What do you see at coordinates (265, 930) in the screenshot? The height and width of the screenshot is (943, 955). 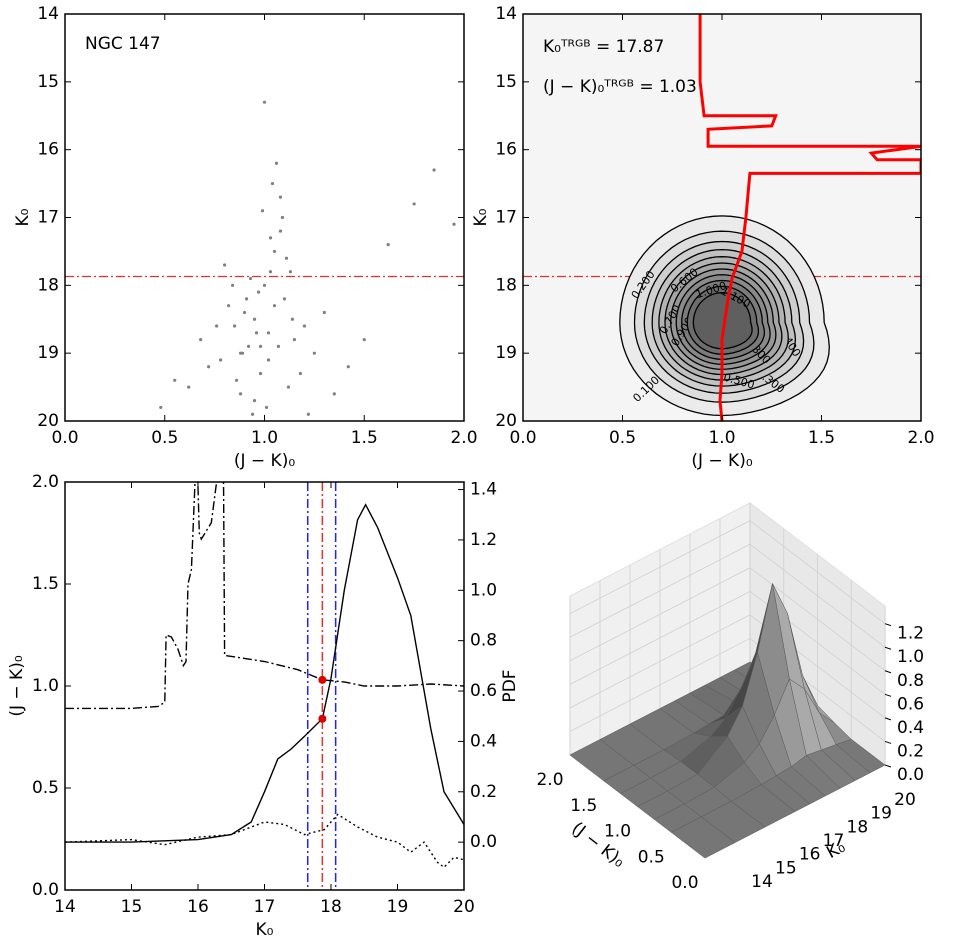 I see `x-axis-label: K₀` at bounding box center [265, 930].